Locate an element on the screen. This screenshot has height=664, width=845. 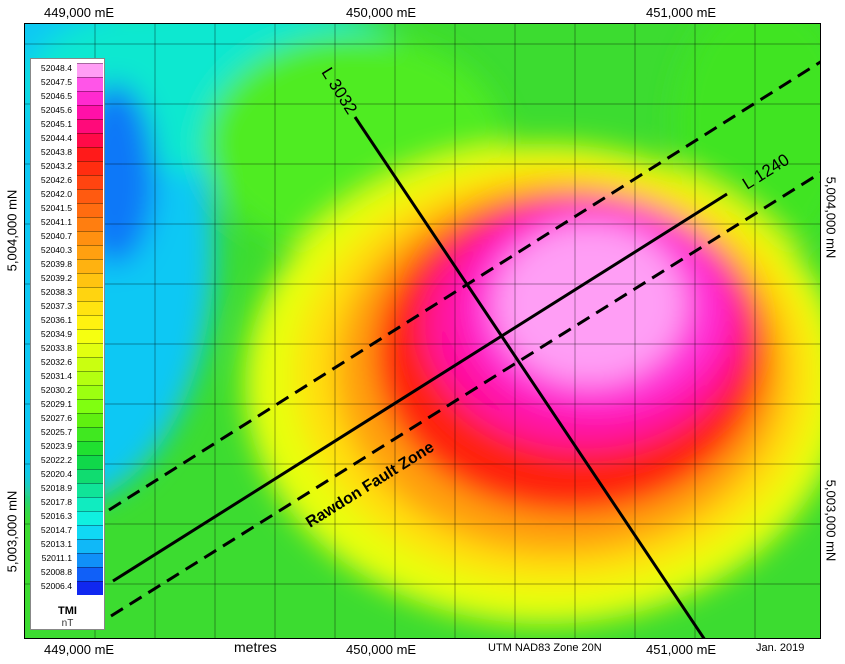
legend-value: 52014.7 is located at coordinates (56, 530).